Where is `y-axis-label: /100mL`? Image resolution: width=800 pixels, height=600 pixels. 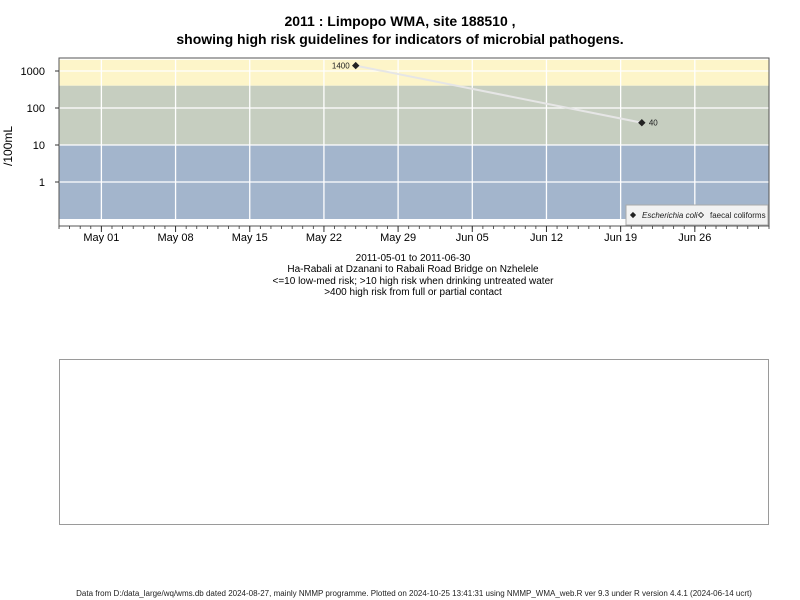
y-axis-label: /100mL is located at coordinates (8, 146).